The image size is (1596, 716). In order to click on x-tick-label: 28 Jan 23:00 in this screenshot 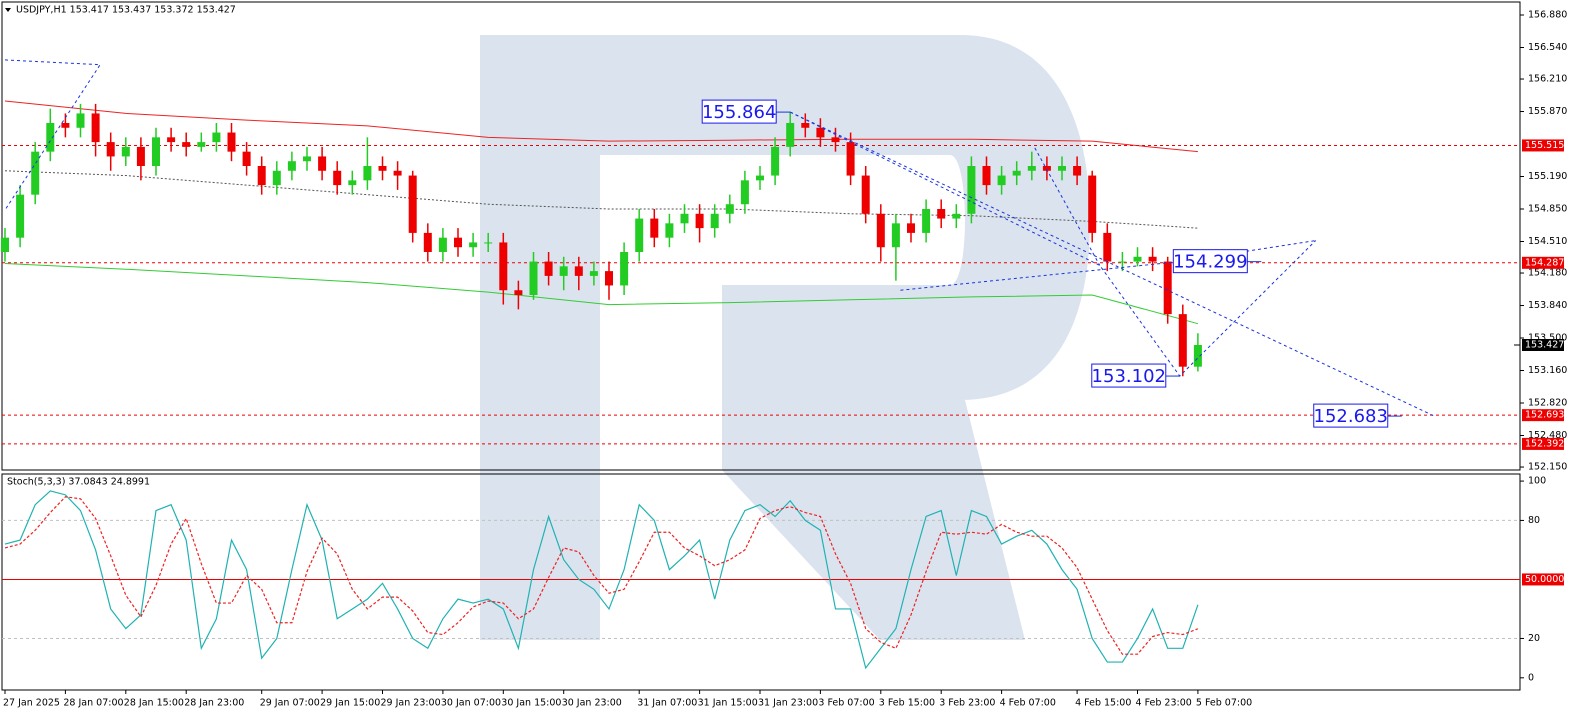, I will do `click(214, 703)`.